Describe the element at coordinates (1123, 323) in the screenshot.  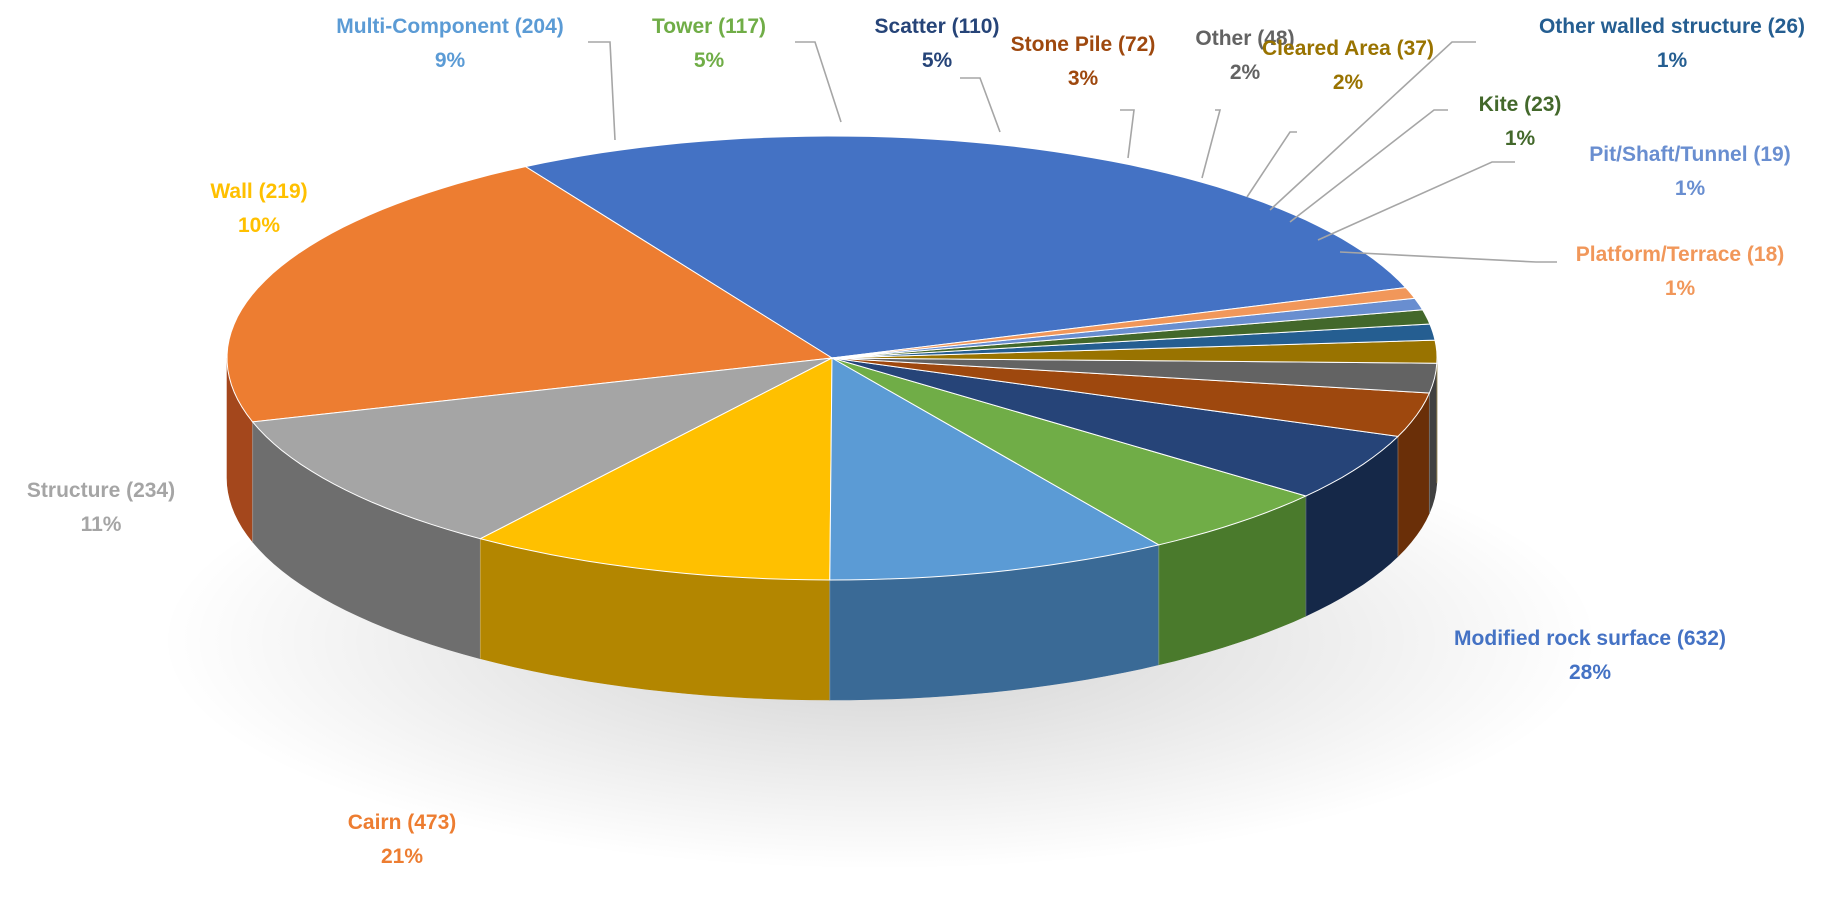
I see `pie-slice-platform-terrace` at that location.